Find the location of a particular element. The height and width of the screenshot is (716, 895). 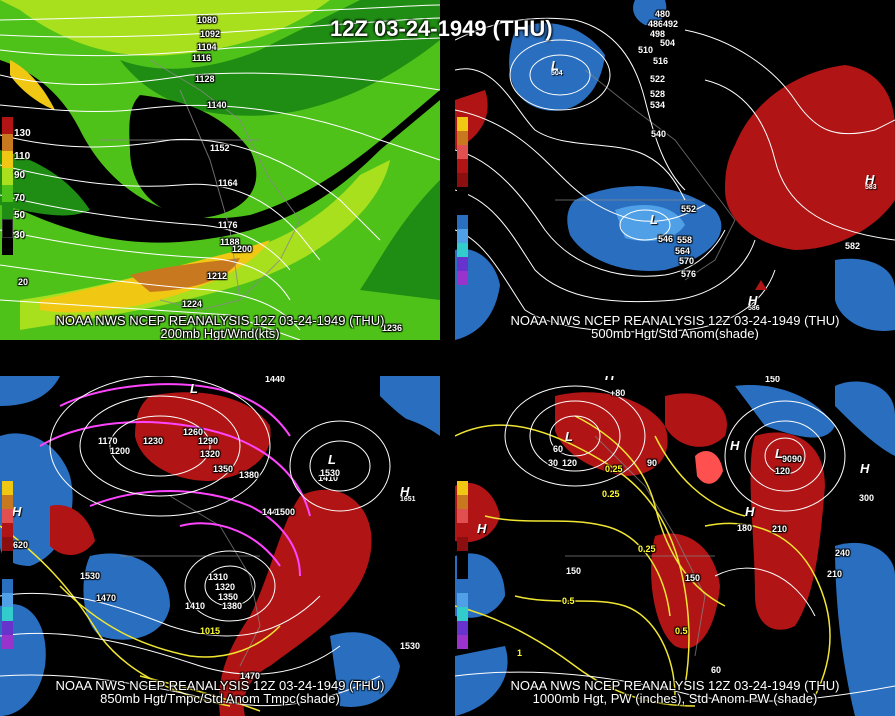

precip-water-label: 1 is located at coordinates (520, 653).